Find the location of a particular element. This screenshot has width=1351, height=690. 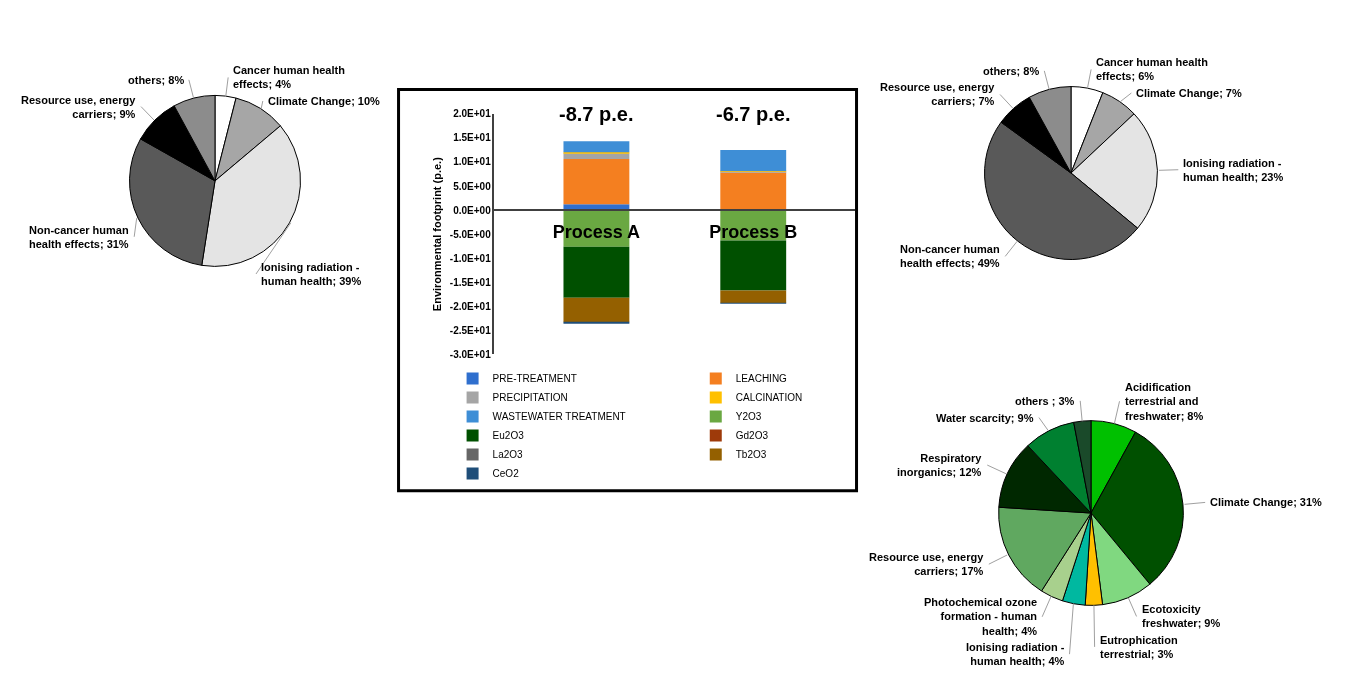

slice-label: Ionising radiation - human health; 39% is located at coordinates (311, 274).